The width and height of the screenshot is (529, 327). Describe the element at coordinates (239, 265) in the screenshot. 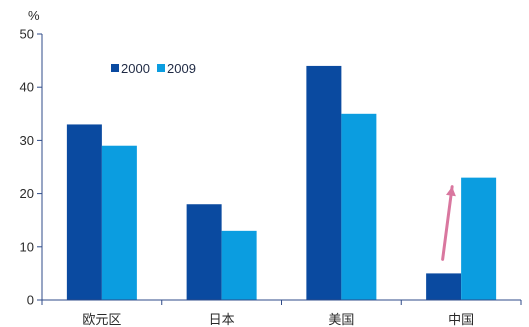

I see `bar-2009-日本` at that location.